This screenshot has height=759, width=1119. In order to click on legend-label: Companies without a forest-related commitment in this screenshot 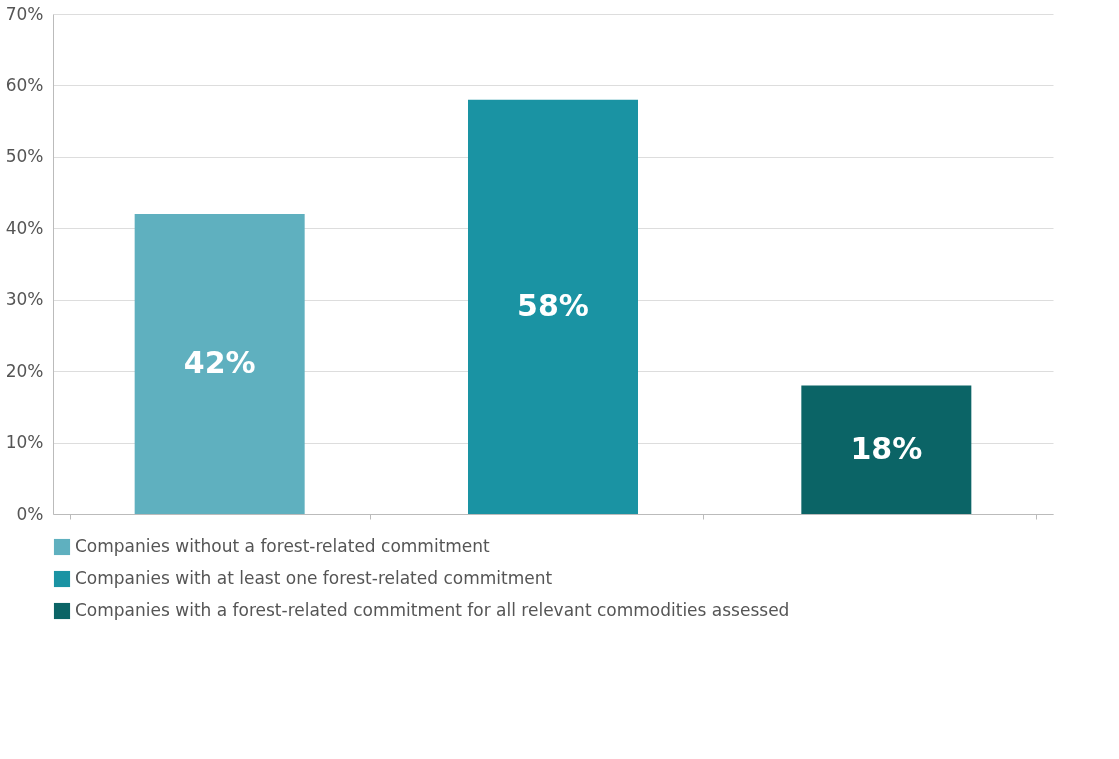, I will do `click(283, 546)`.